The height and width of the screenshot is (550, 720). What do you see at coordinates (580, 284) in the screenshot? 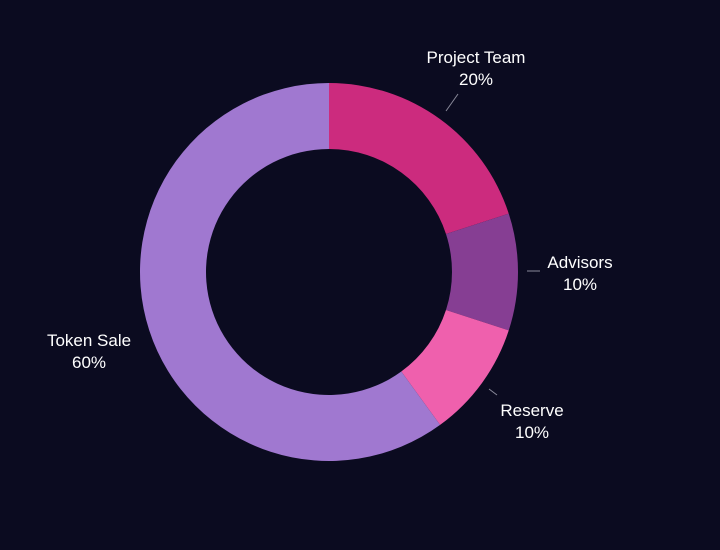
I see `slice-percent-advisors: 10%` at bounding box center [580, 284].